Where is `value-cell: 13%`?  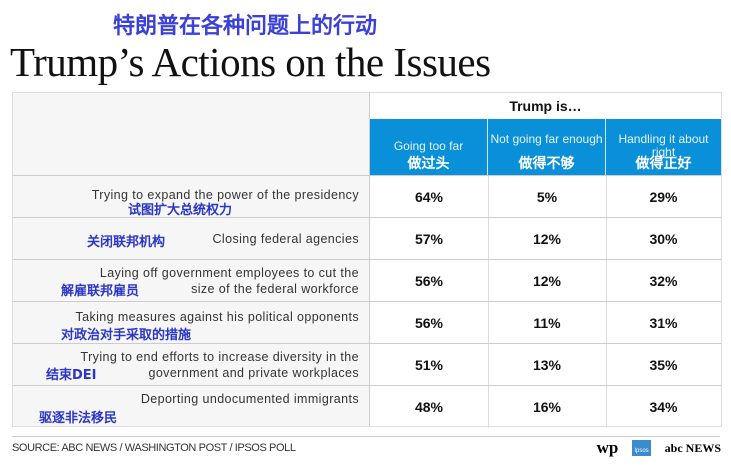 value-cell: 13% is located at coordinates (547, 365).